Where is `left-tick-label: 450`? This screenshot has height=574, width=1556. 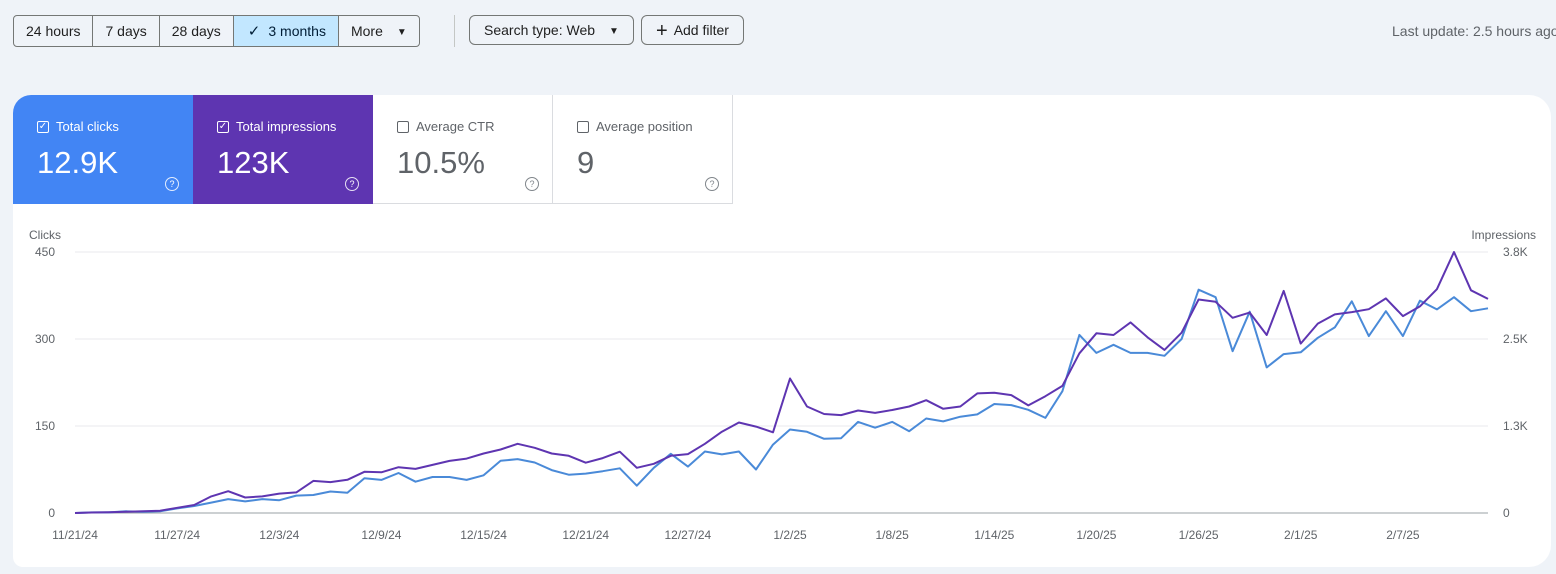 left-tick-label: 450 is located at coordinates (45, 252).